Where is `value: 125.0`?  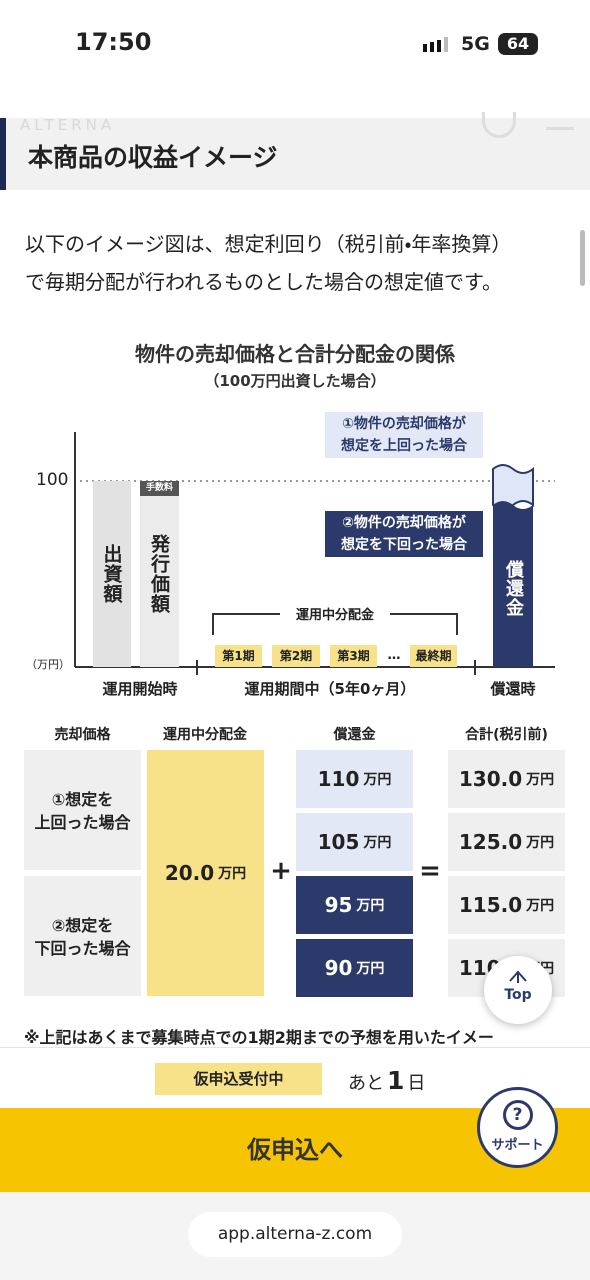 value: 125.0 is located at coordinates (490, 842).